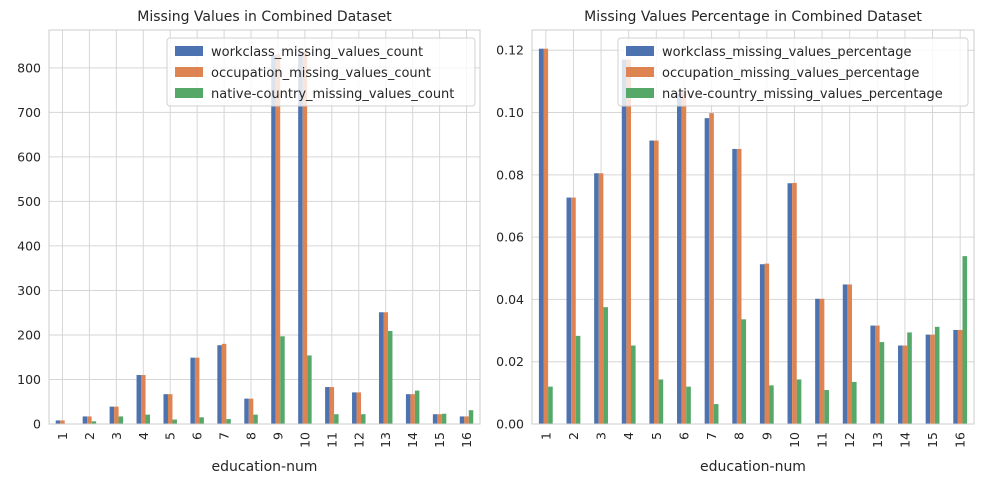  What do you see at coordinates (29, 67) in the screenshot?
I see `y-tick-label: 800` at bounding box center [29, 67].